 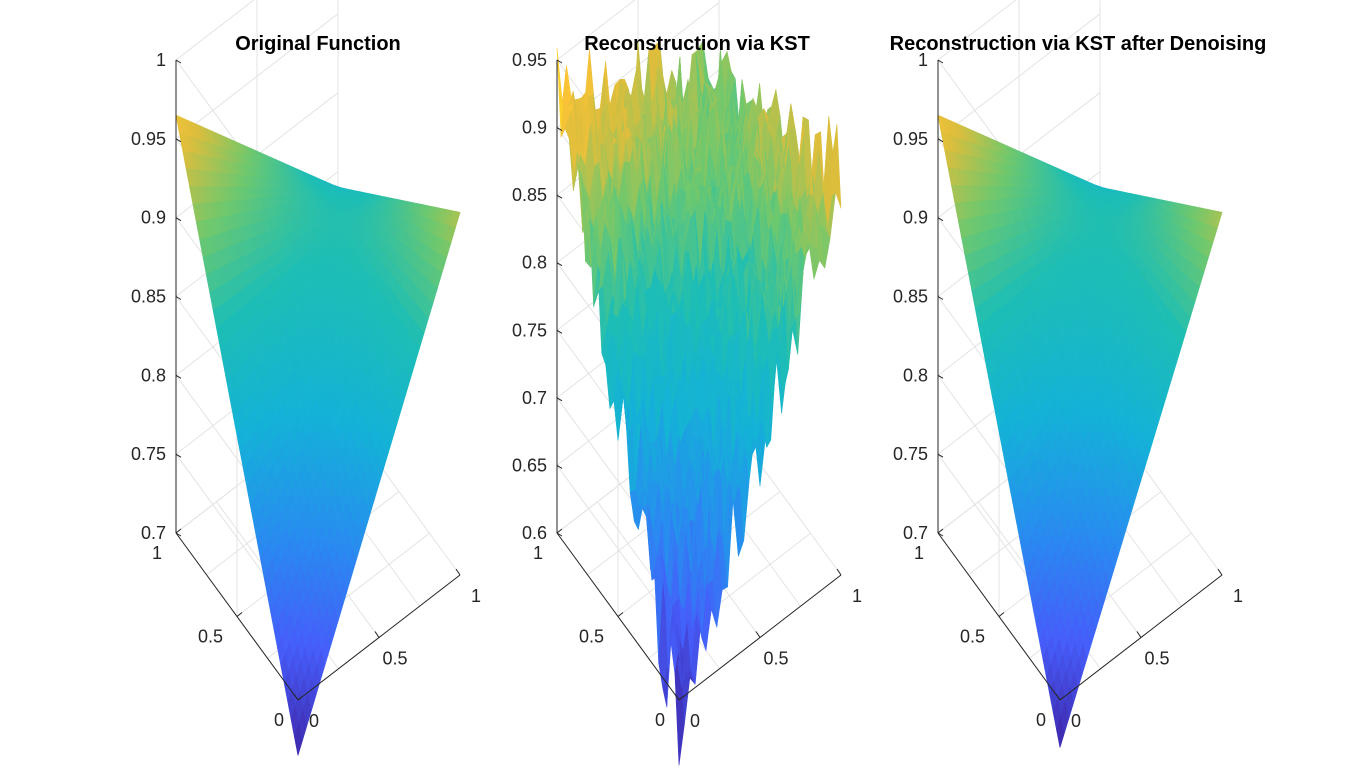 What do you see at coordinates (1078, 44) in the screenshot?
I see `chart-title: Reconstruction via KST after Denoising` at bounding box center [1078, 44].